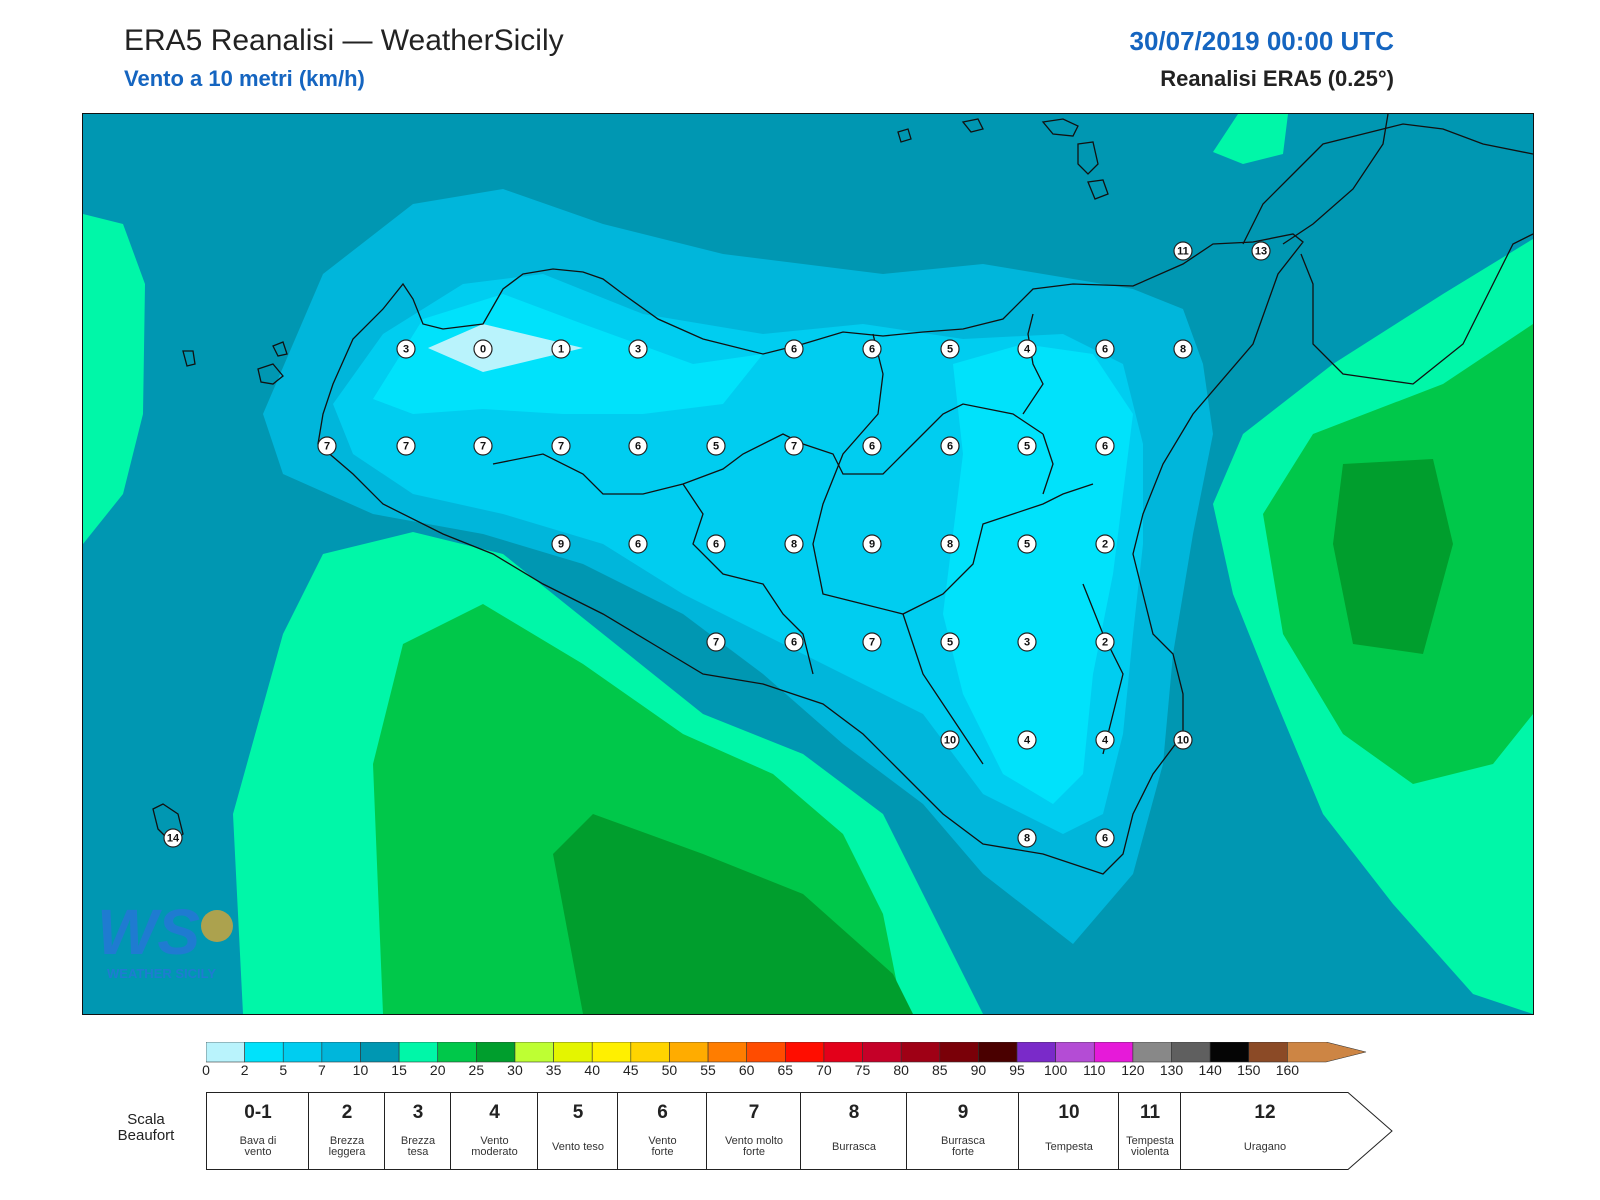 This screenshot has height=1200, width=1600. I want to click on wind-value-marker: 10, so click(1183, 740).